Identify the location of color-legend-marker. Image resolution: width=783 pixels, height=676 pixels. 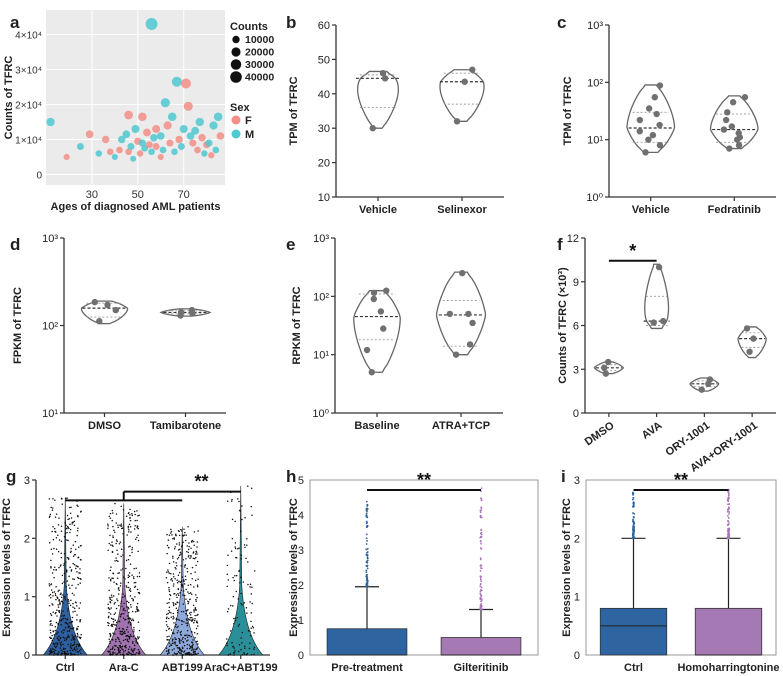
(236, 120).